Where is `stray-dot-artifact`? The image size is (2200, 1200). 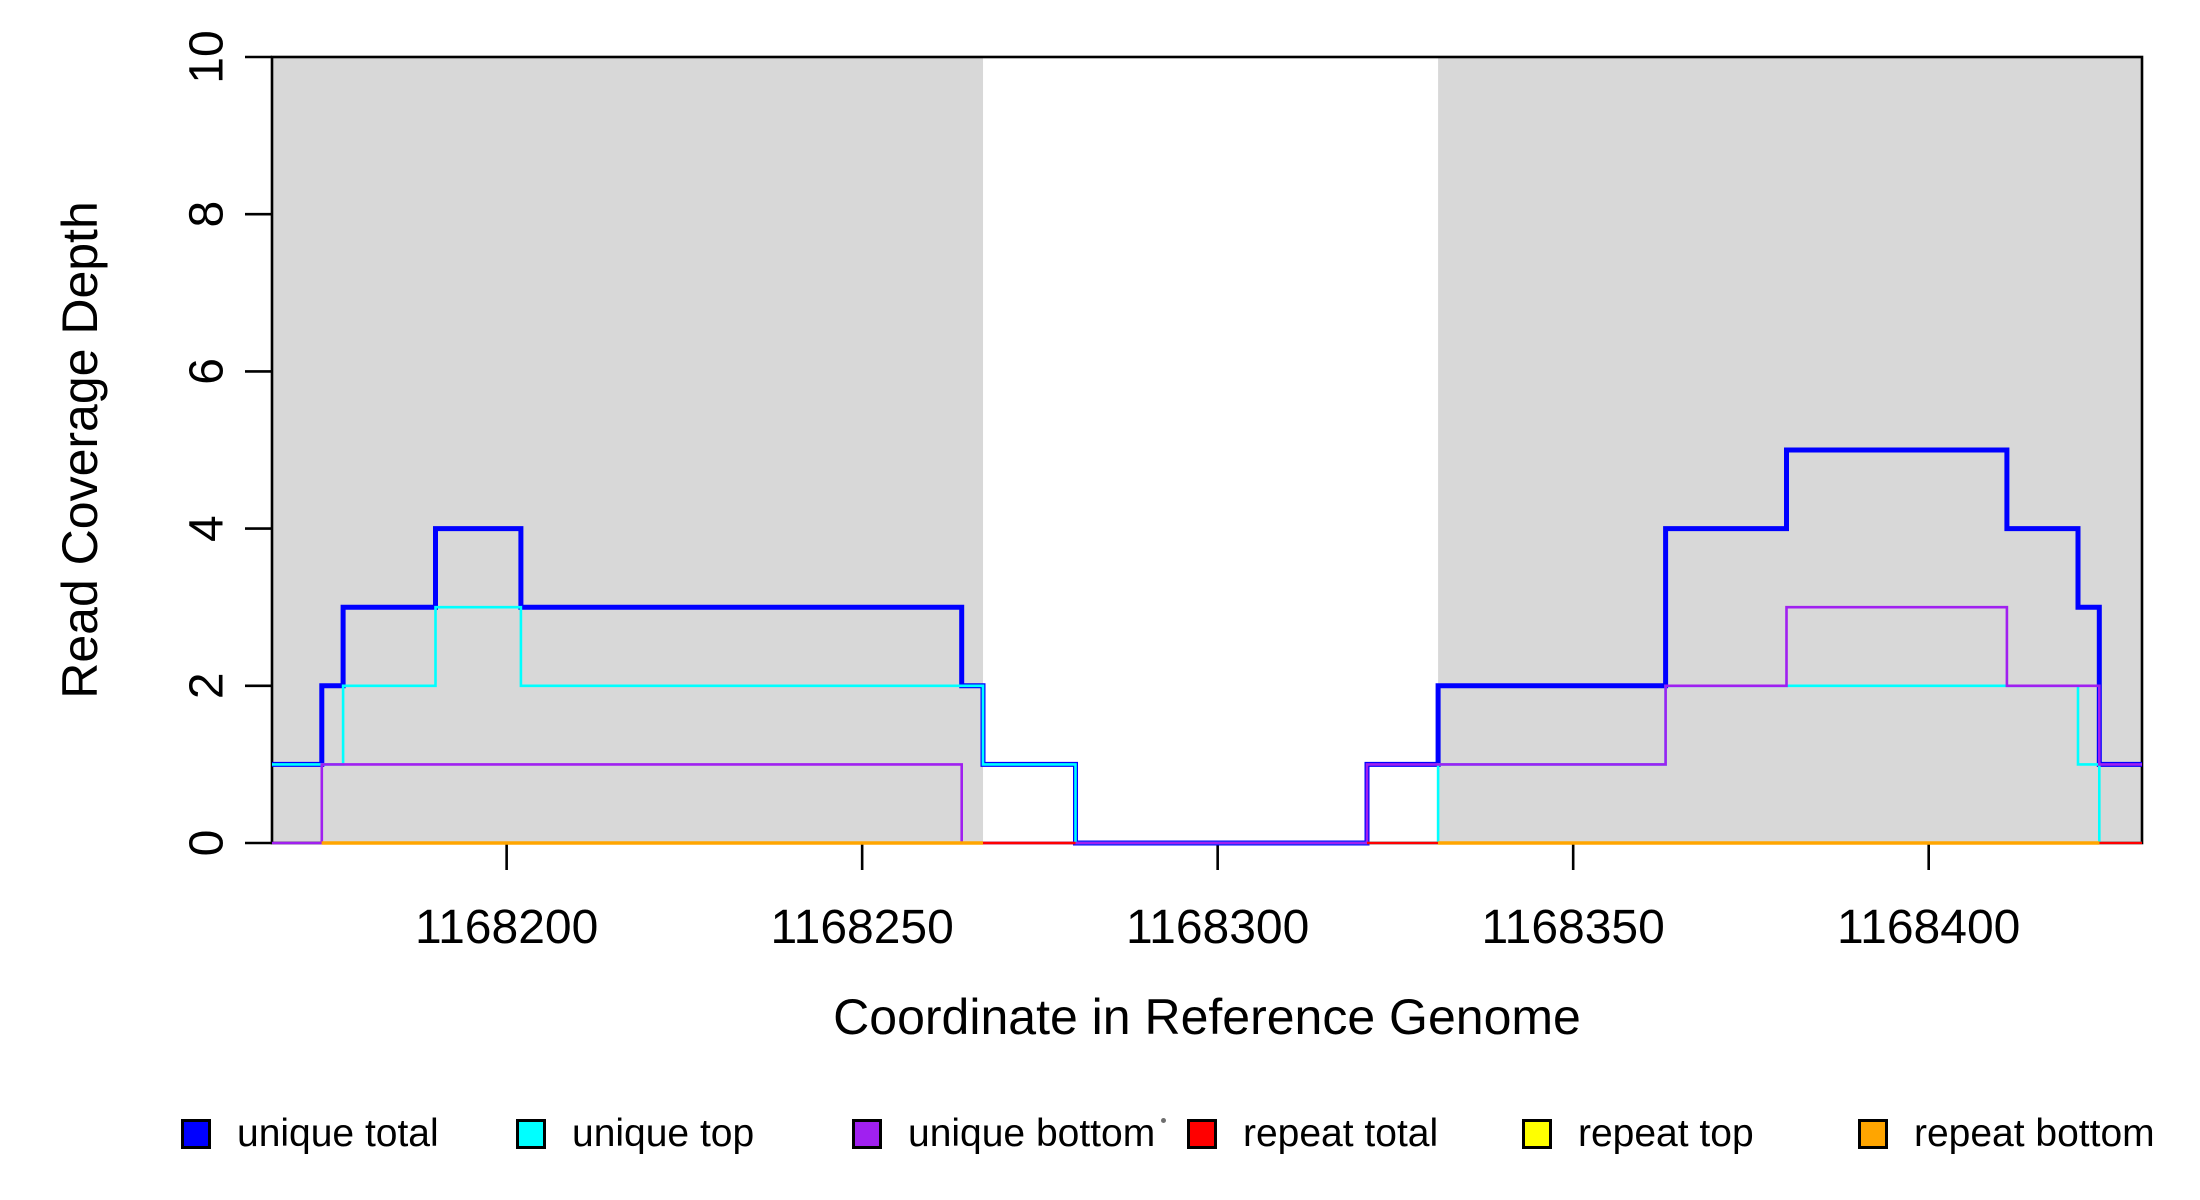 stray-dot-artifact is located at coordinates (1163, 1120).